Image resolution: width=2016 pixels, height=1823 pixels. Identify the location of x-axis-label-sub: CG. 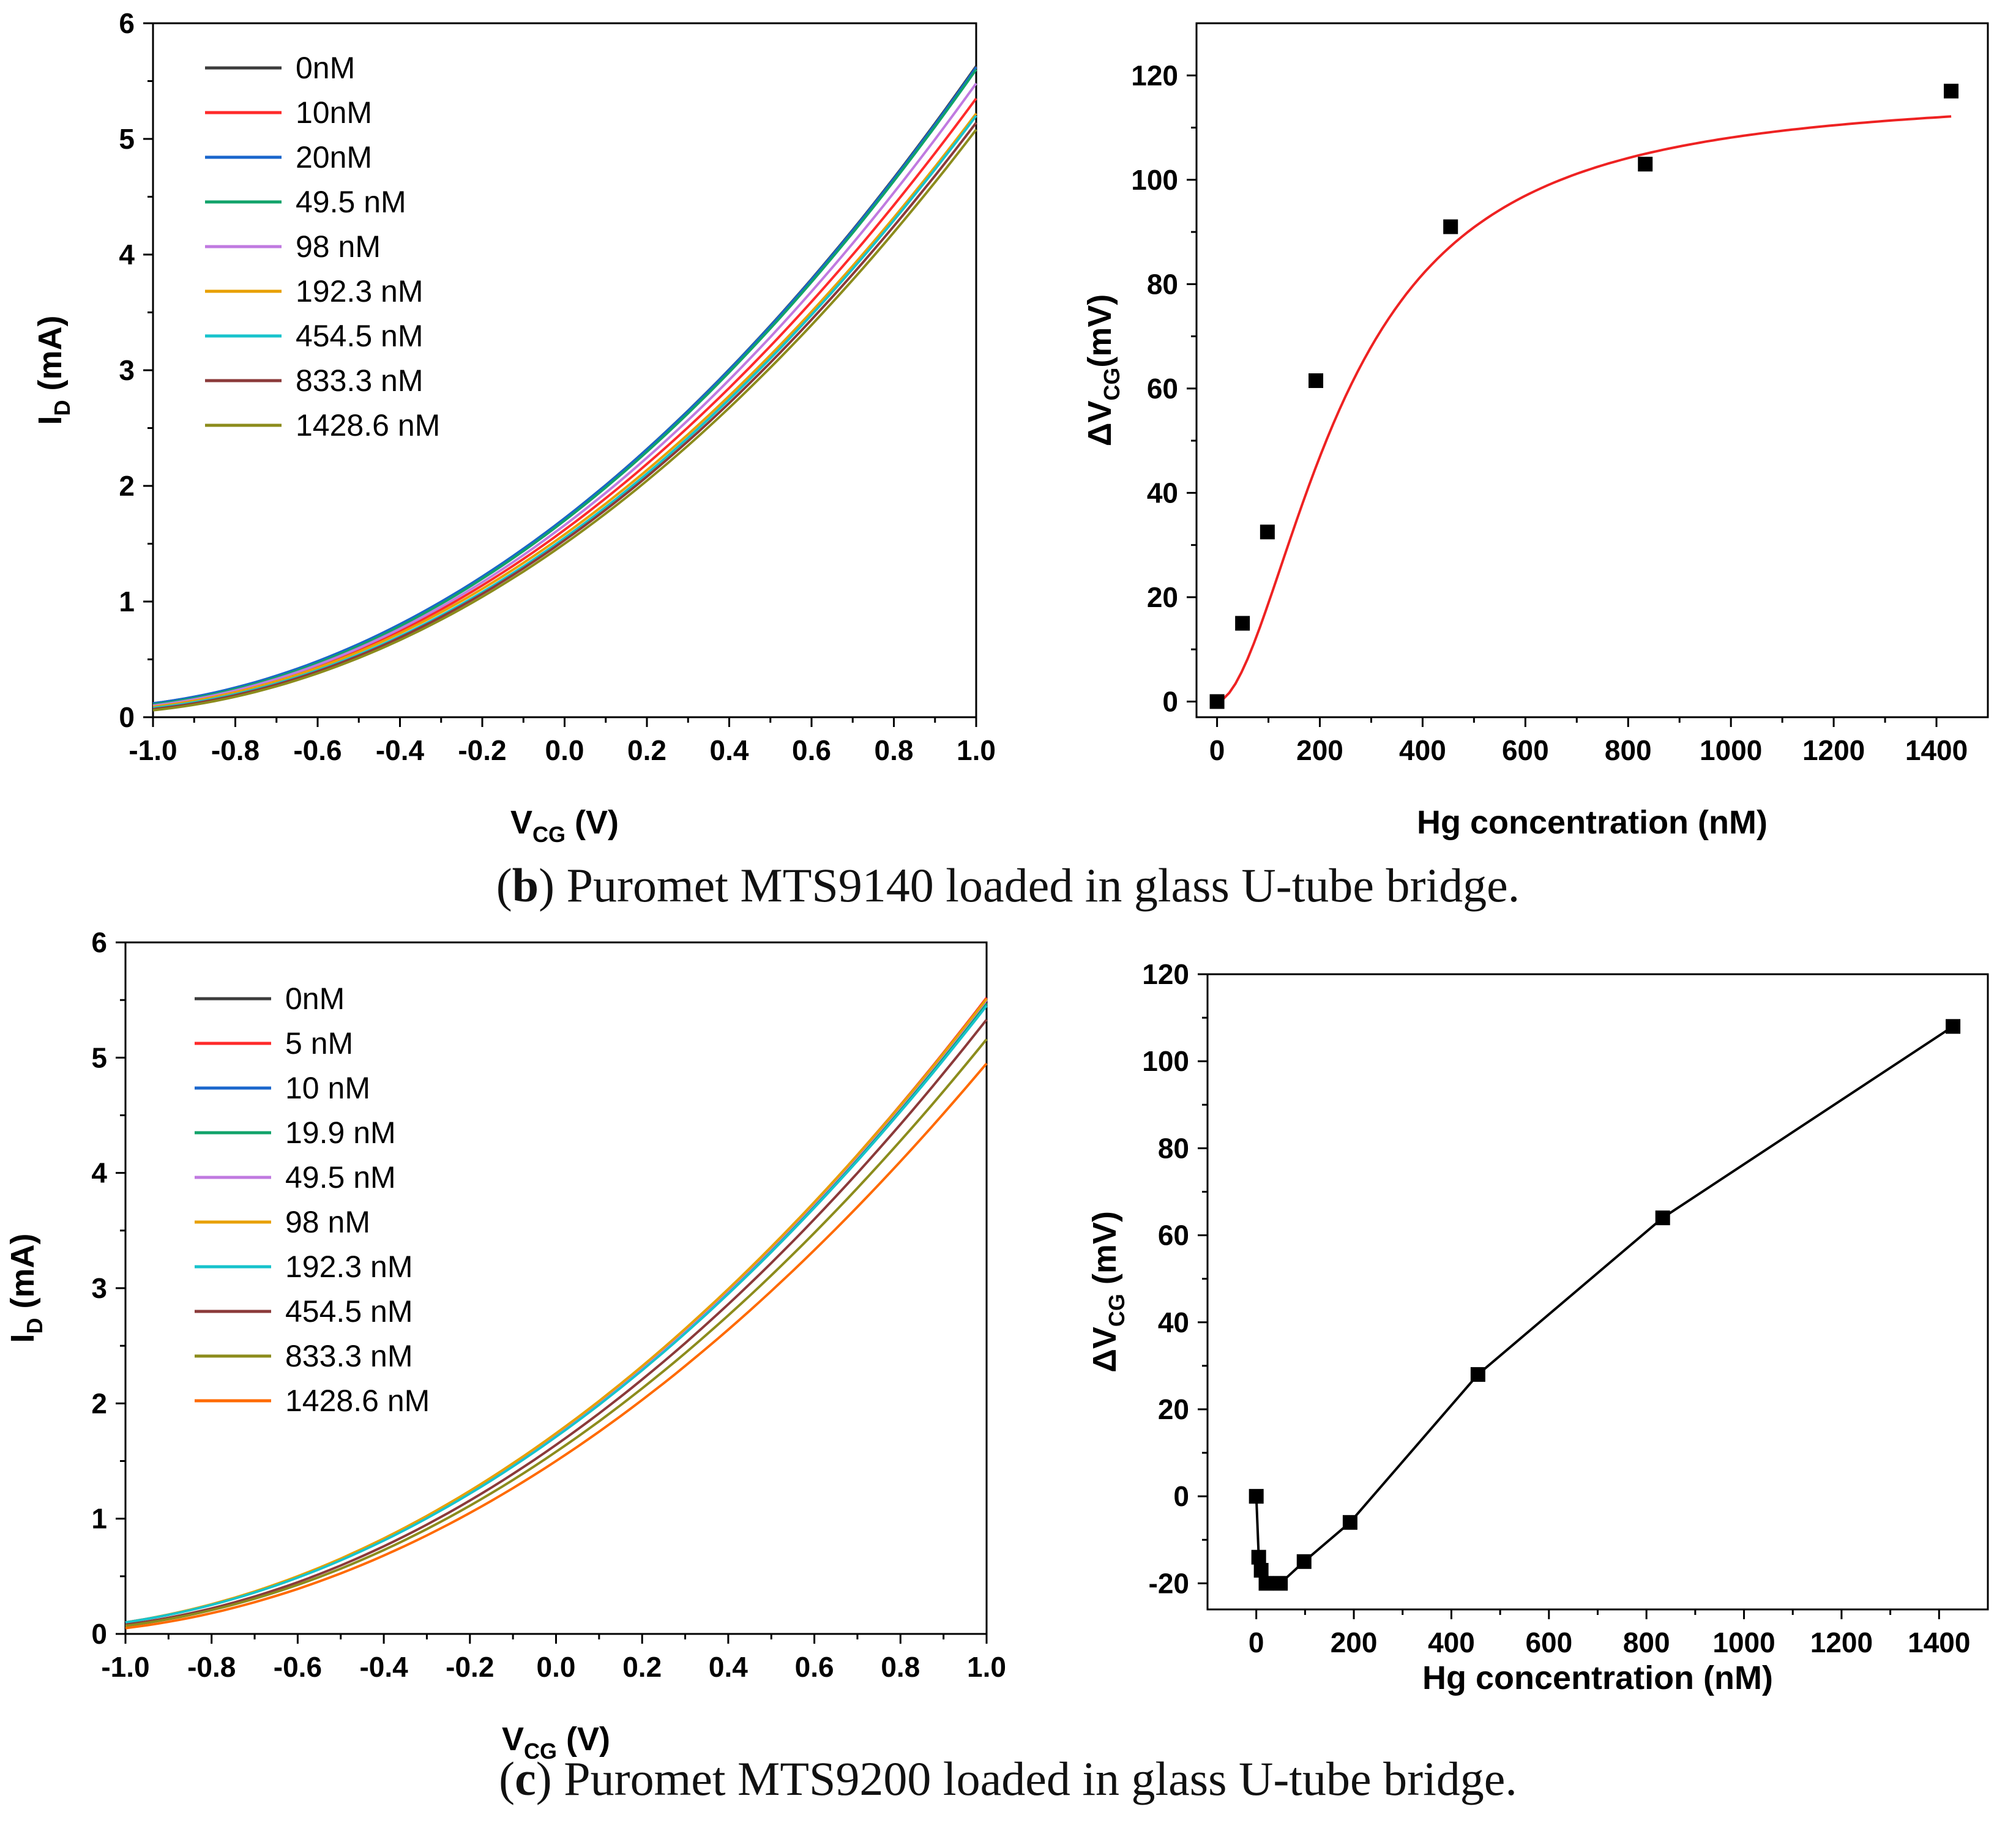
(549, 834).